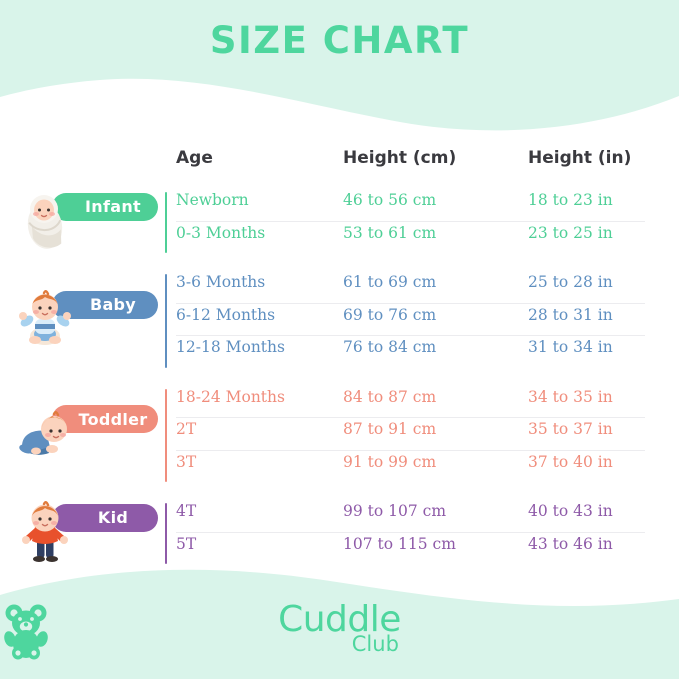 Image resolution: width=679 pixels, height=679 pixels. I want to click on table-row: 3-6 Months 61 to 69 cm 25 to 28 in, so click(339, 286).